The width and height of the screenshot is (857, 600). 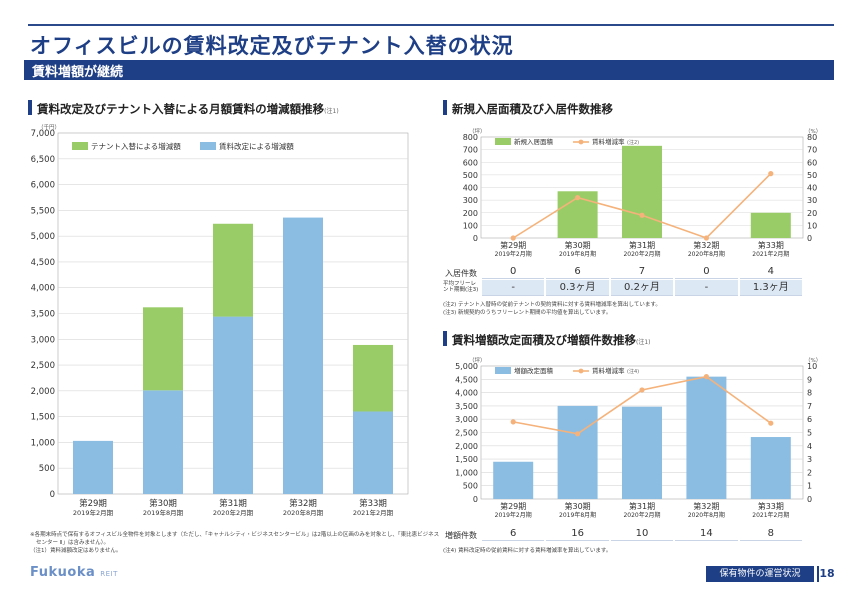 What do you see at coordinates (503, 370) in the screenshot?
I see `chart3-legend-swatch-bar` at bounding box center [503, 370].